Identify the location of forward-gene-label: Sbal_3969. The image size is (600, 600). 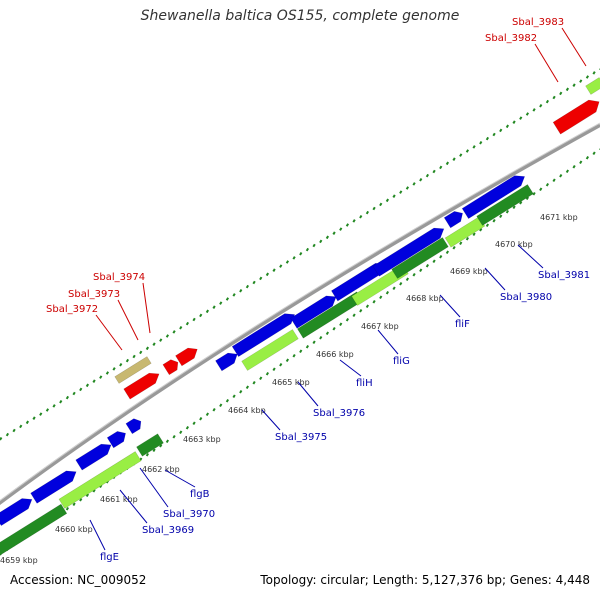
(168, 530).